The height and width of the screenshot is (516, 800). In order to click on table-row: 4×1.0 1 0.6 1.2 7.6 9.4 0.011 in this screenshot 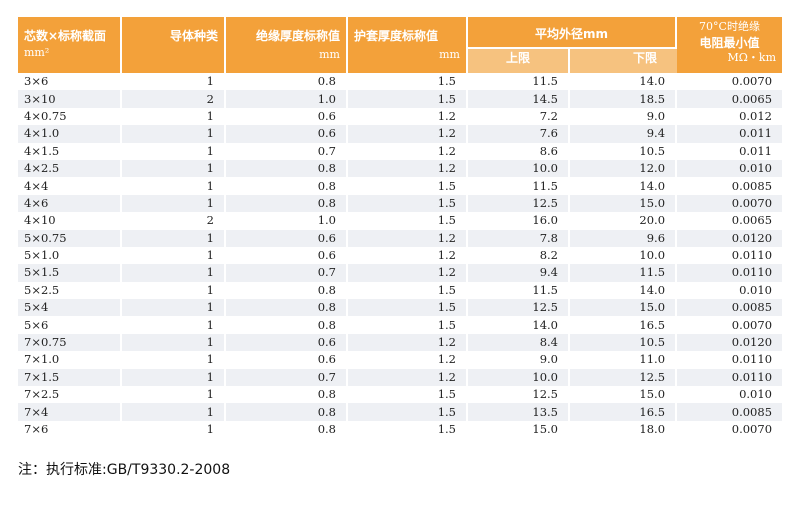, I will do `click(400, 134)`.